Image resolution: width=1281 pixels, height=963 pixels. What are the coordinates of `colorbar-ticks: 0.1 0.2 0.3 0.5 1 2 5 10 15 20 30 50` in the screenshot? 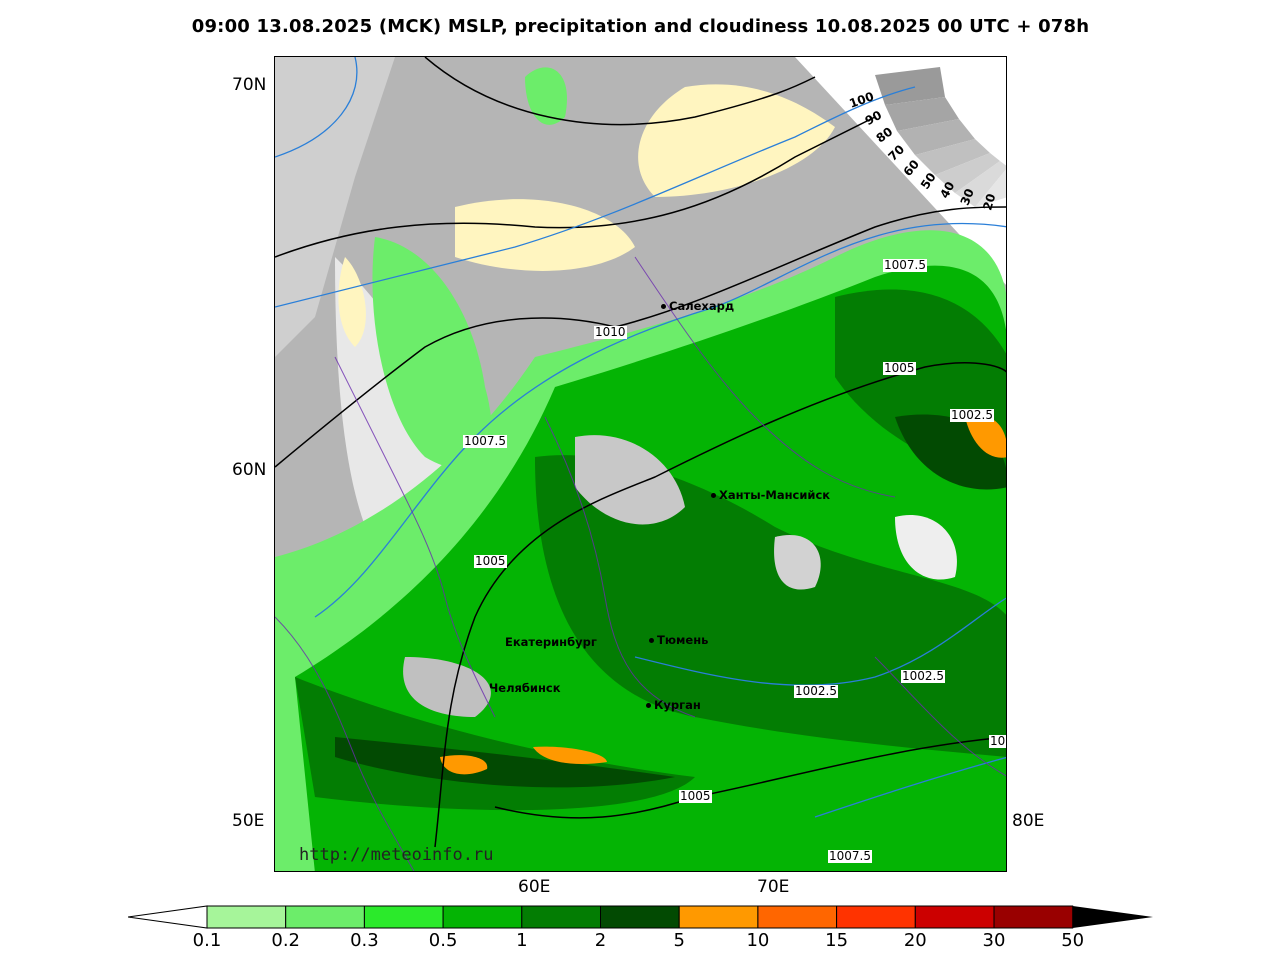 It's located at (640, 942).